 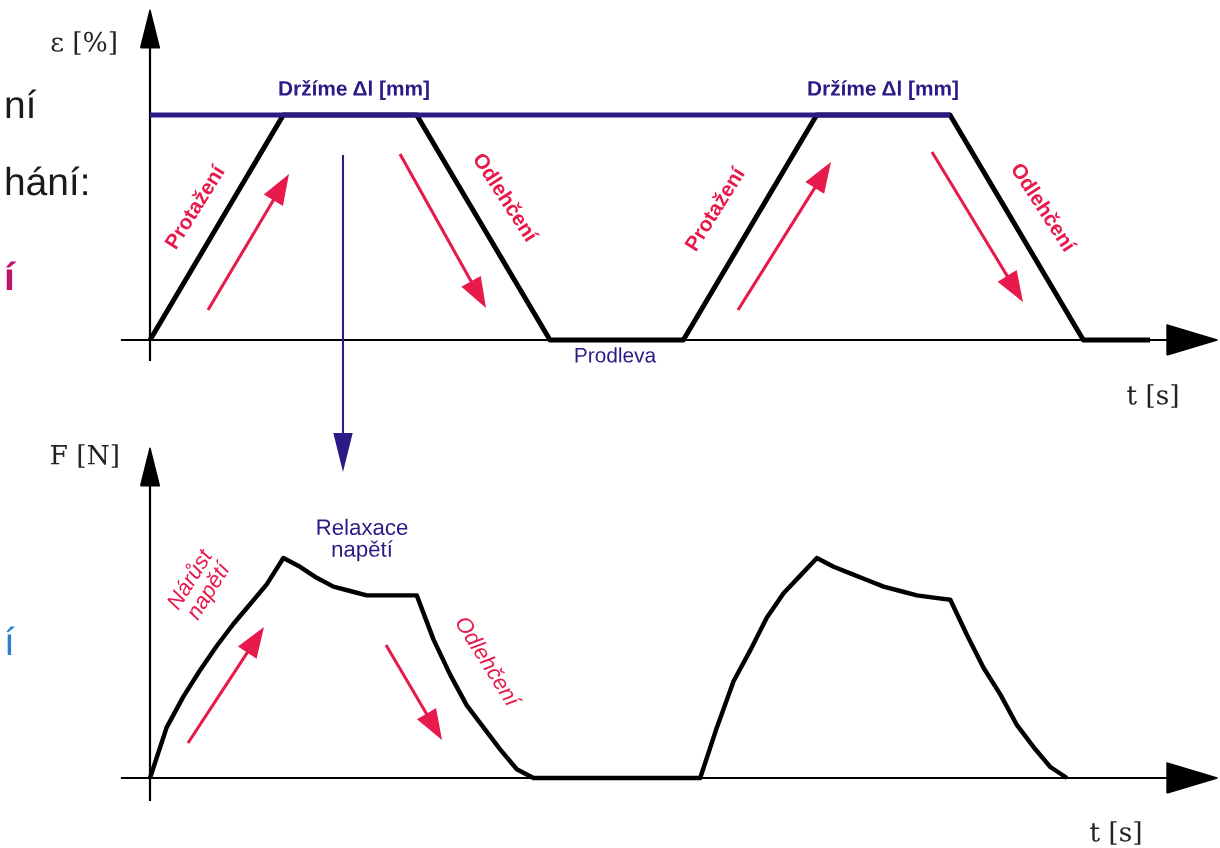 What do you see at coordinates (84, 456) in the screenshot?
I see `y-axis-title: F [N]` at bounding box center [84, 456].